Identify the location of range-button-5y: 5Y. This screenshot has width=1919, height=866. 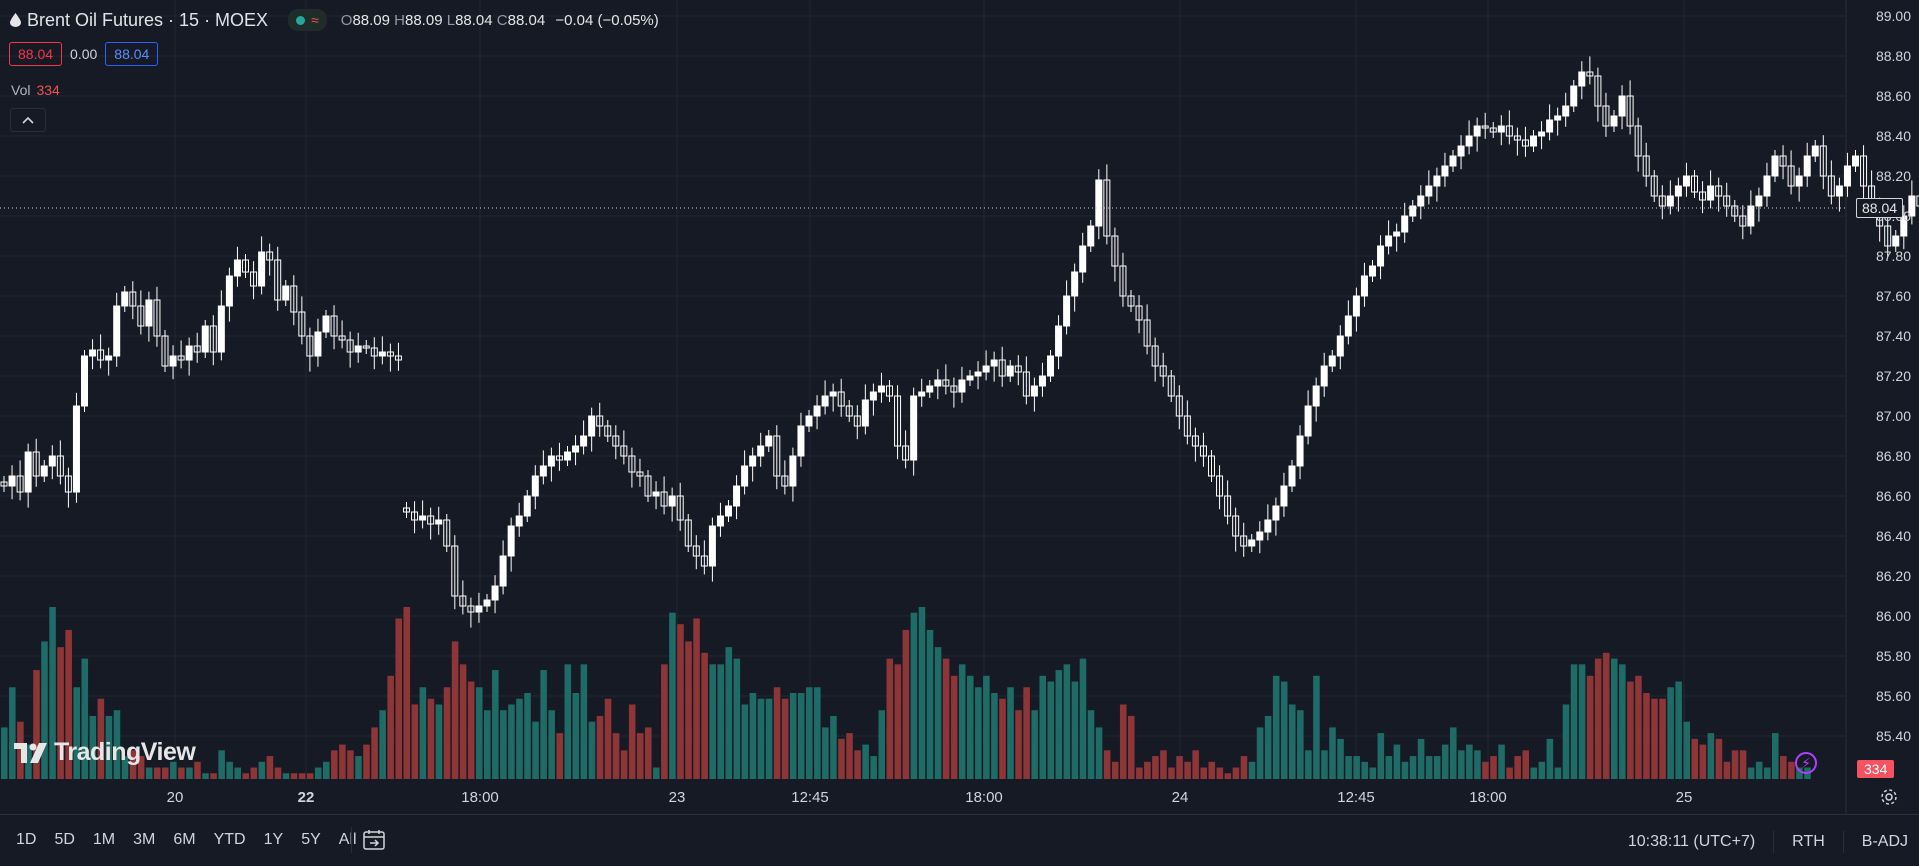
(311, 839).